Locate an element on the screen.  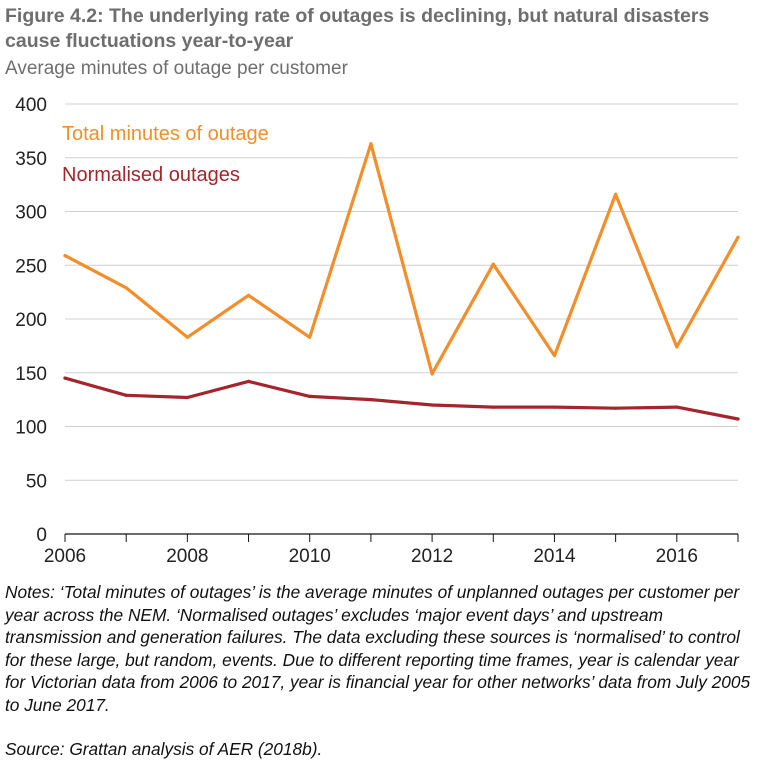
figure-source: Source: Grattan analysis of AER (2018b). is located at coordinates (164, 749).